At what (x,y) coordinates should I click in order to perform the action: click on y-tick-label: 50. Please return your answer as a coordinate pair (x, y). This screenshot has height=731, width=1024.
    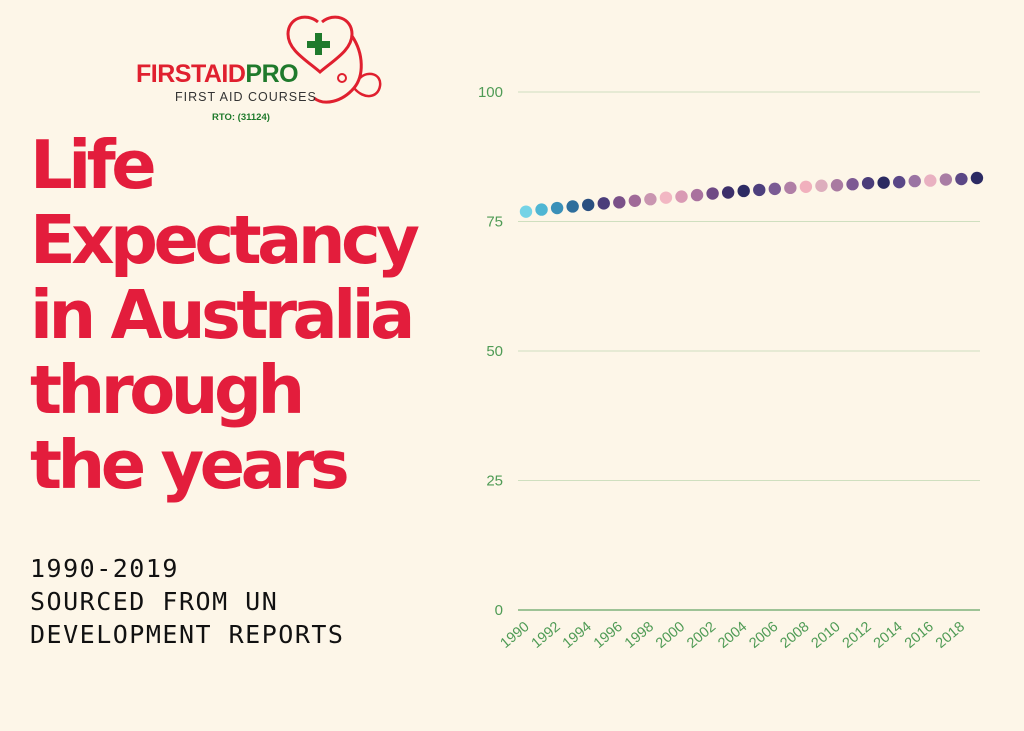
    Looking at the image, I should click on (494, 351).